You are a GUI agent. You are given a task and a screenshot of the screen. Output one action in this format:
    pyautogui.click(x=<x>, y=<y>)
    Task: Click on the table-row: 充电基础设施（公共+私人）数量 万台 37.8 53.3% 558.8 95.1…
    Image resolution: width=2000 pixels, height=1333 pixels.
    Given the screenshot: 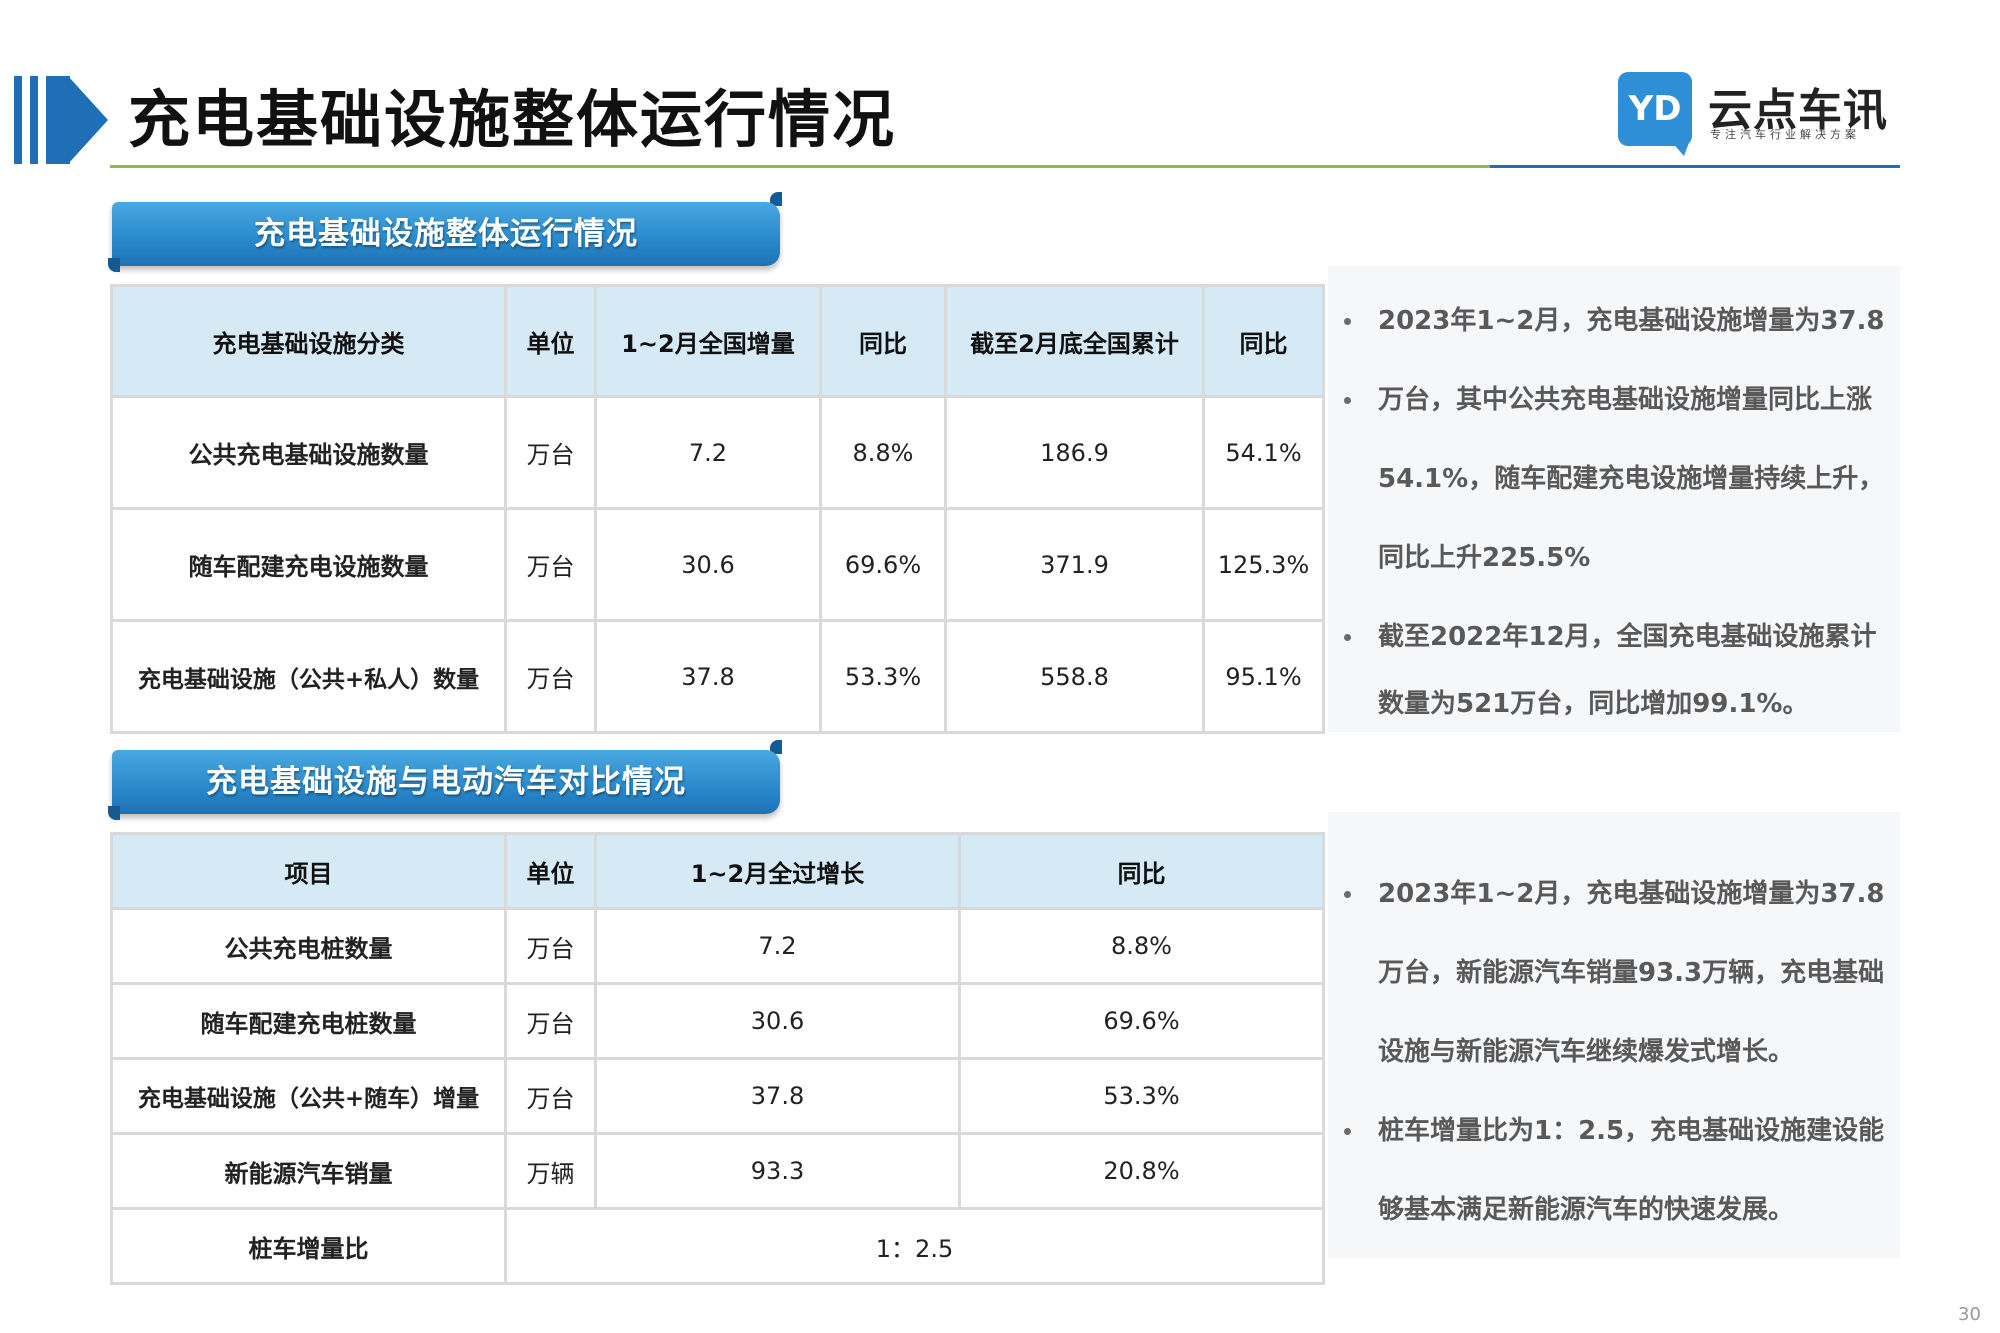 What is the action you would take?
    pyautogui.click(x=717, y=676)
    